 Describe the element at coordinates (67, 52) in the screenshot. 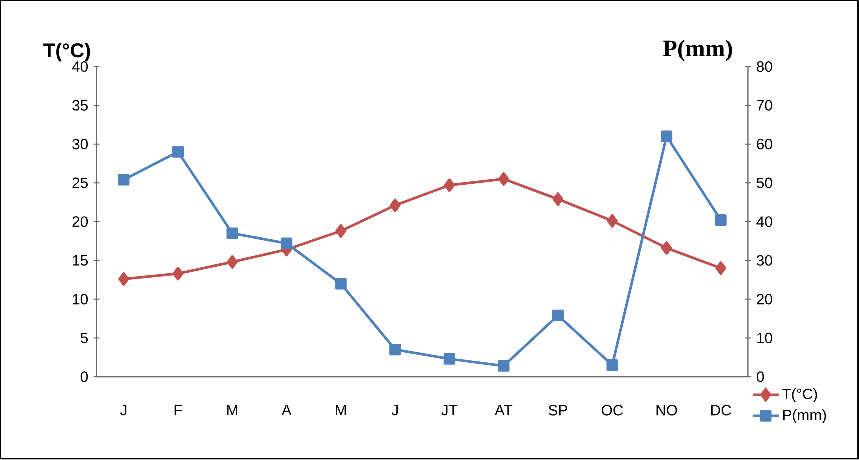

I see `y-axis-title: T(°C)` at that location.